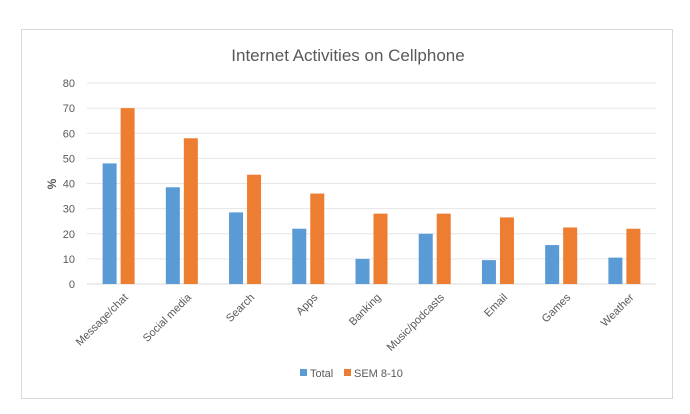  I want to click on x-tick-label: Email, so click(496, 306).